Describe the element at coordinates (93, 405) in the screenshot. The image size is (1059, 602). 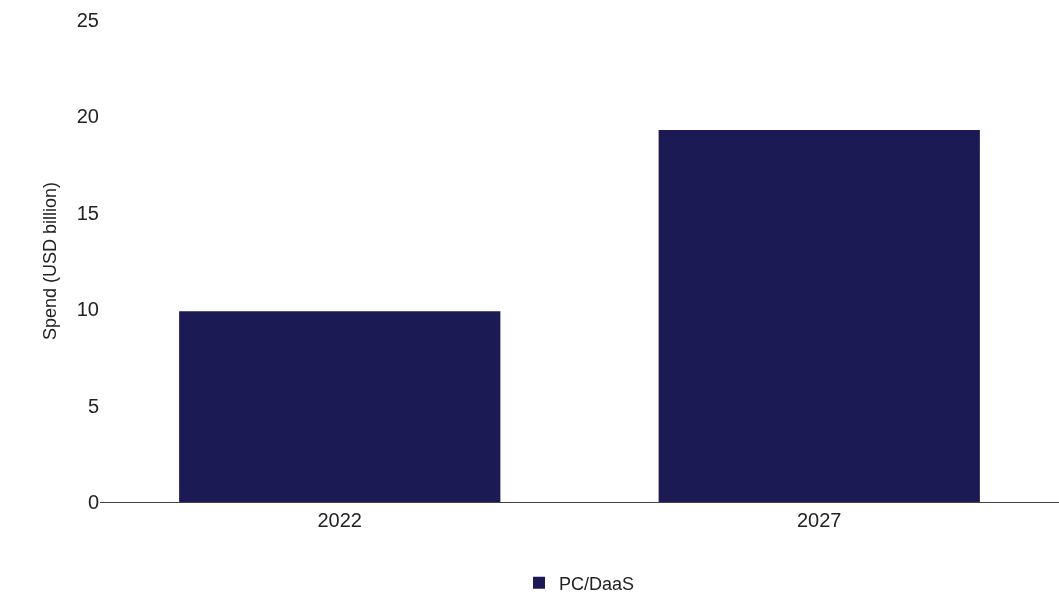
I see `y-tick-label: 5` at that location.